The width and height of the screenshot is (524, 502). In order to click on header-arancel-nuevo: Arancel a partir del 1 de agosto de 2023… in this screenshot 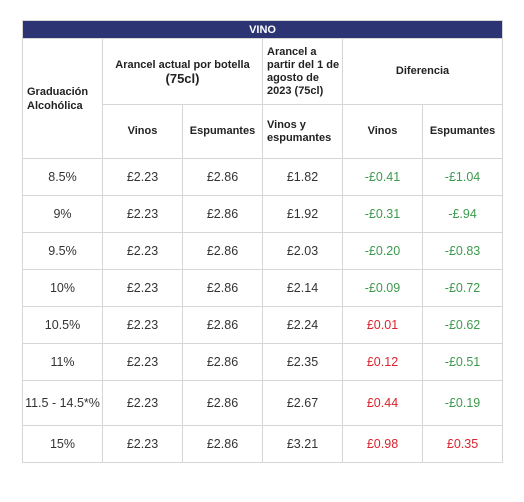, I will do `click(302, 71)`.